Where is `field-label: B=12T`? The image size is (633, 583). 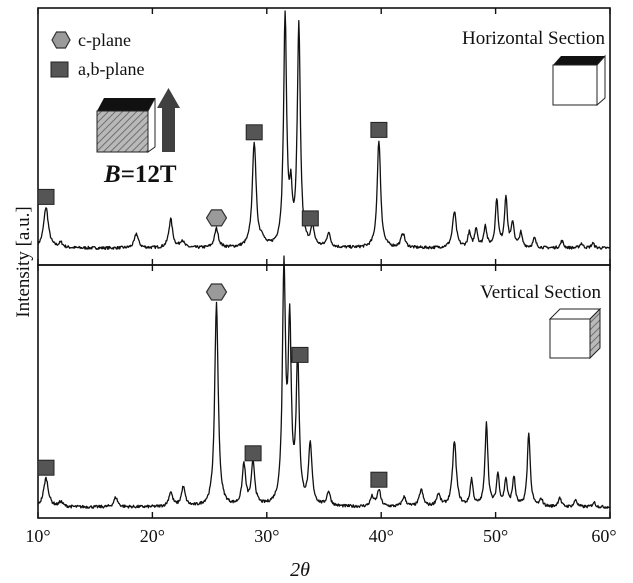
field-label: B=12T is located at coordinates (140, 174).